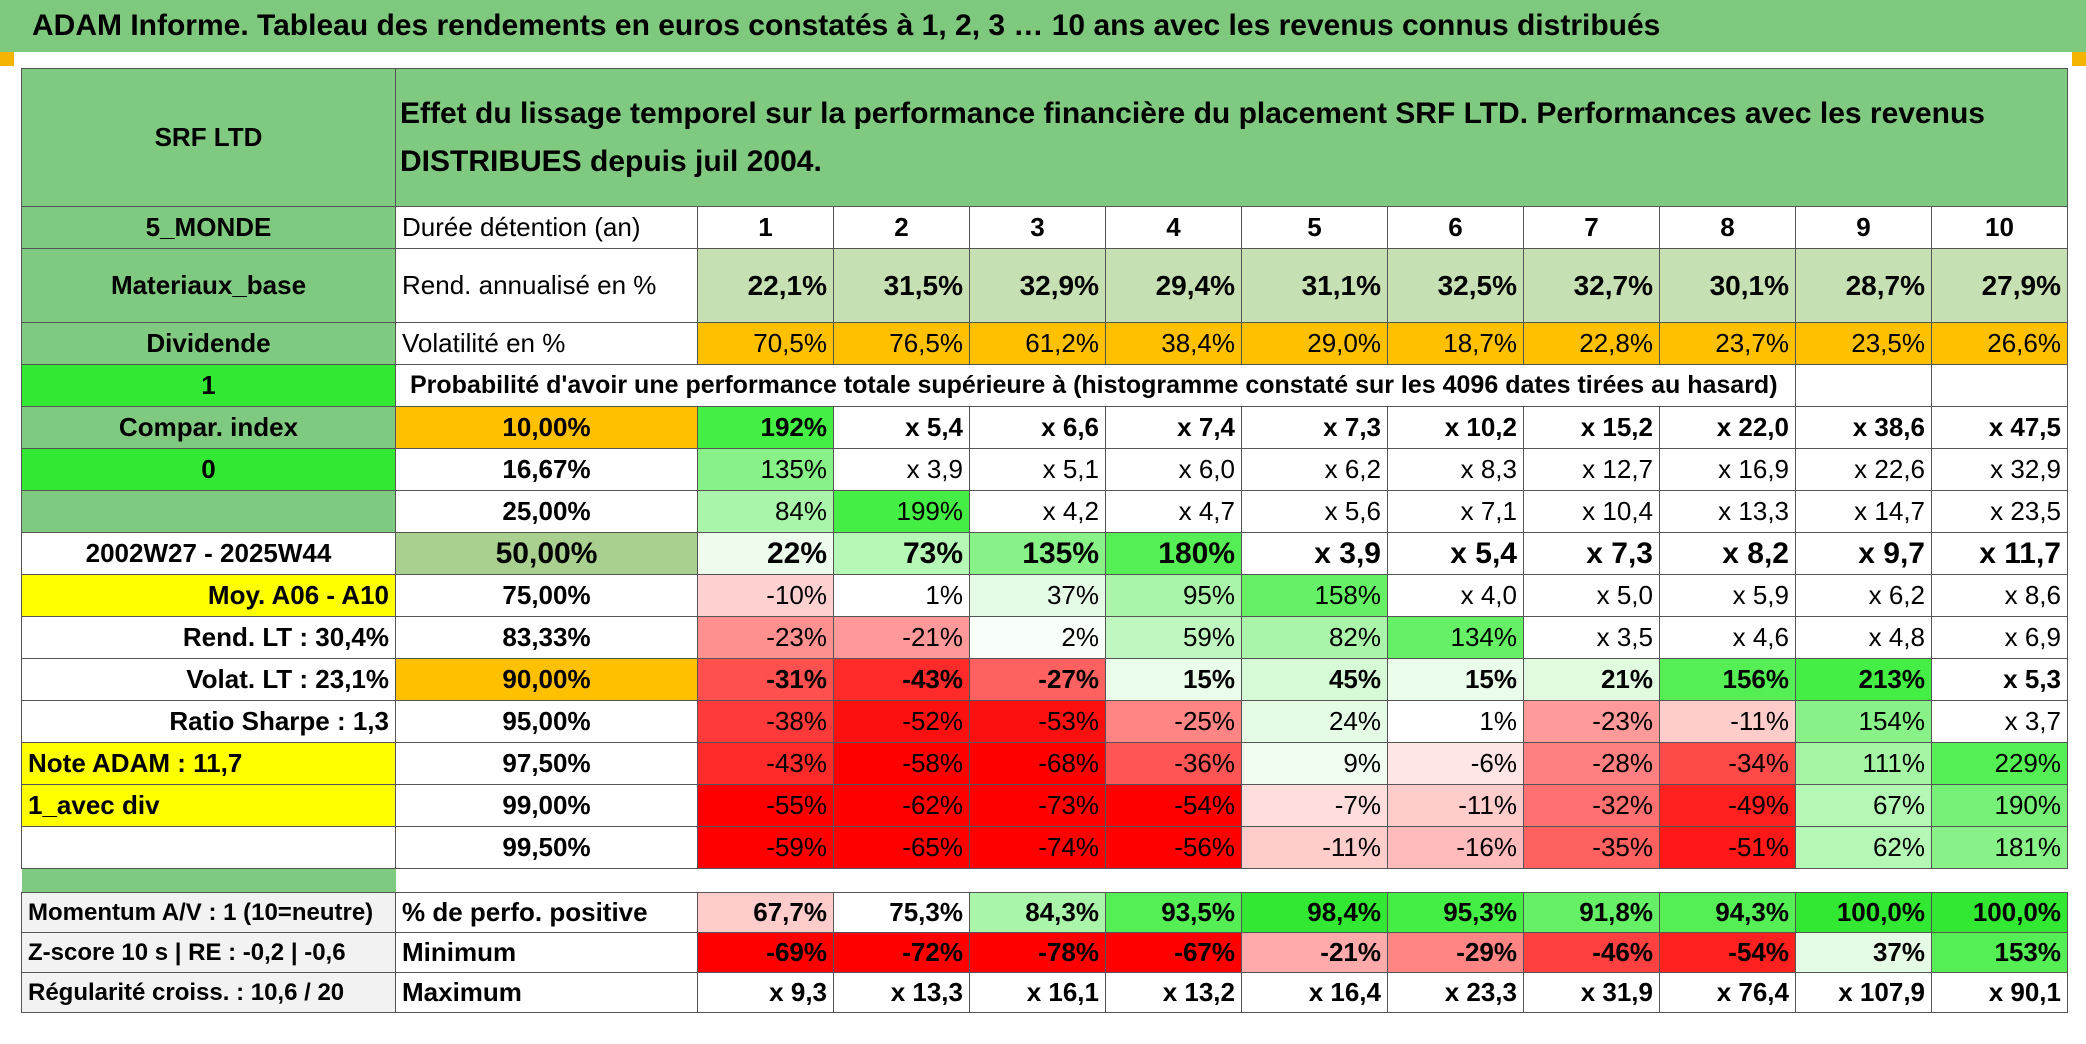 The height and width of the screenshot is (1044, 2086). Describe the element at coordinates (1863, 721) in the screenshot. I see `quantile-value: 154%` at that location.